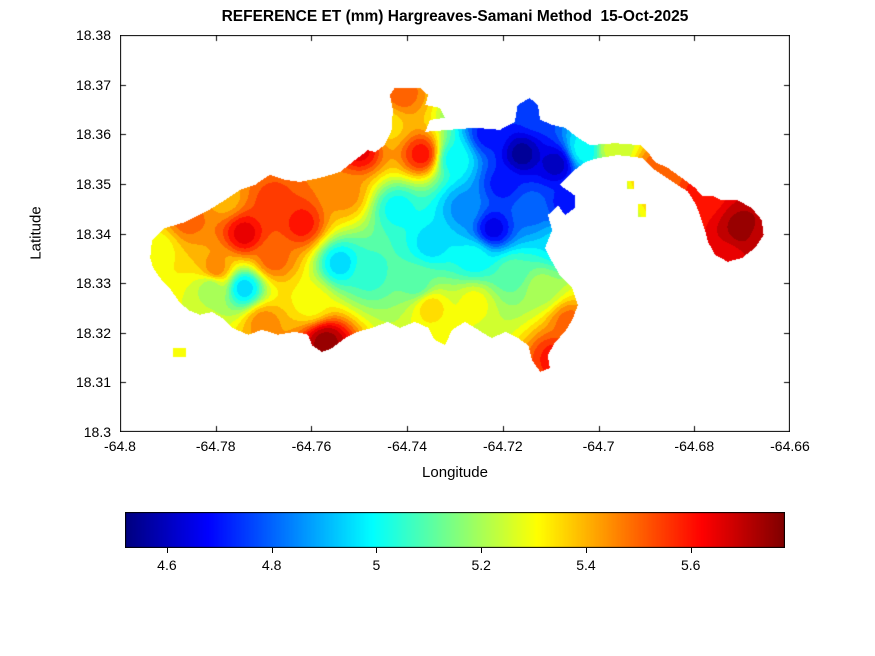 The width and height of the screenshot is (875, 656). I want to click on colorbar-tick-label: 4.8, so click(271, 565).